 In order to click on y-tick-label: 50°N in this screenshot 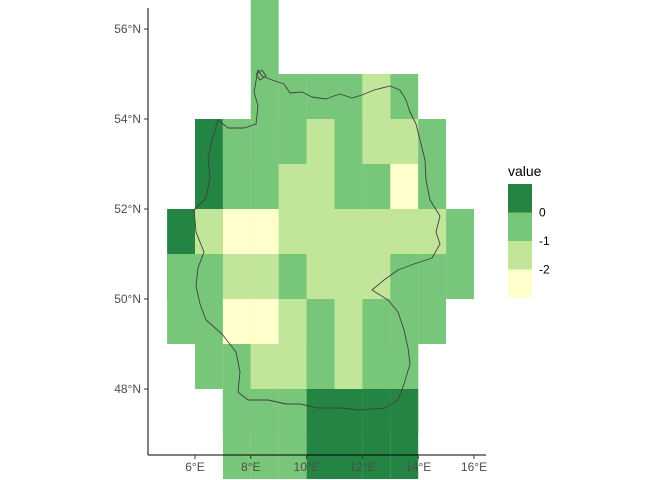, I will do `click(127, 299)`.